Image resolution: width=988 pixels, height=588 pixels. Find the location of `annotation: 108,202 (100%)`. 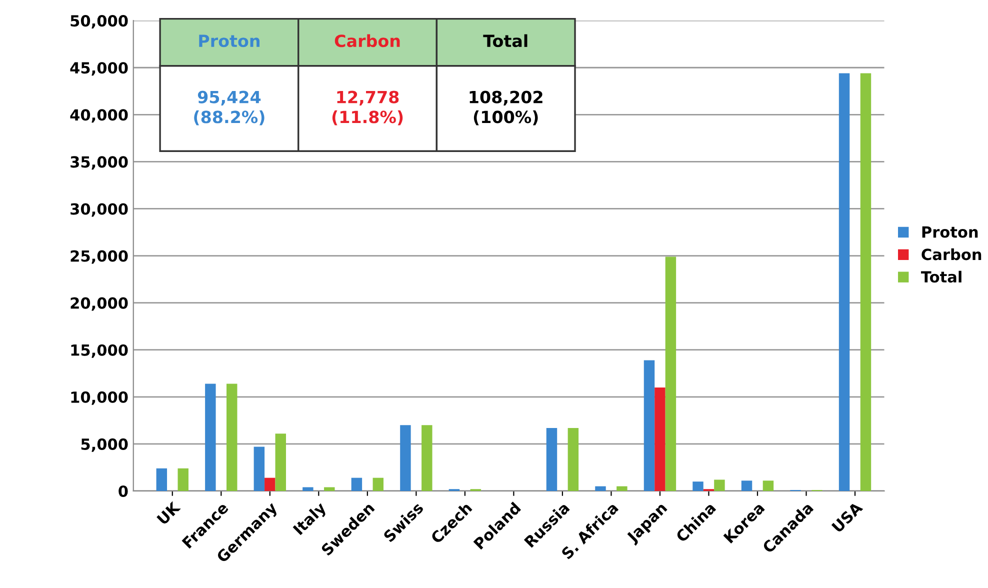

annotation: 108,202 (100%) is located at coordinates (506, 108).